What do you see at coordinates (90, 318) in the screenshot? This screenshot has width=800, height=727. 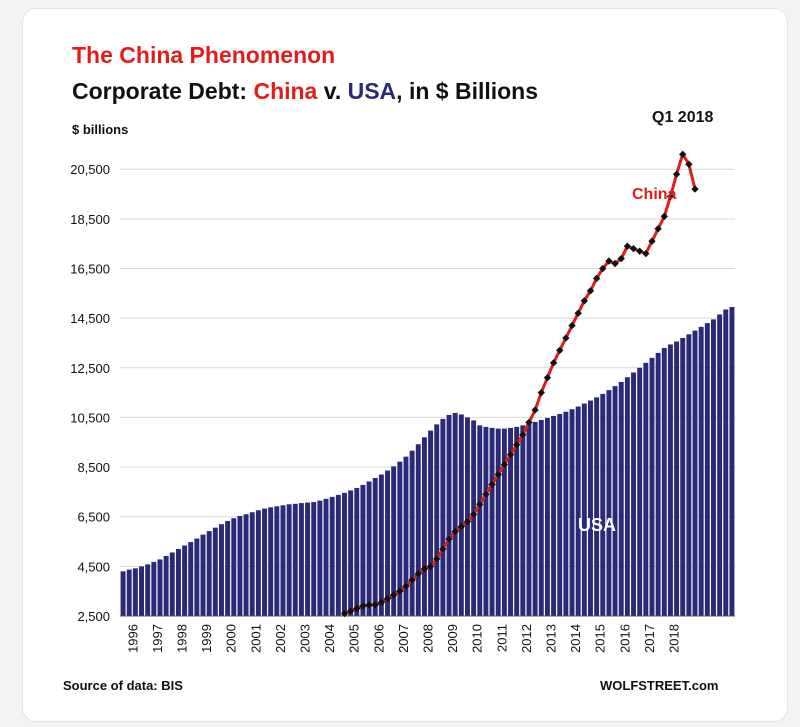 I see `y-tick-label: 14,500` at bounding box center [90, 318].